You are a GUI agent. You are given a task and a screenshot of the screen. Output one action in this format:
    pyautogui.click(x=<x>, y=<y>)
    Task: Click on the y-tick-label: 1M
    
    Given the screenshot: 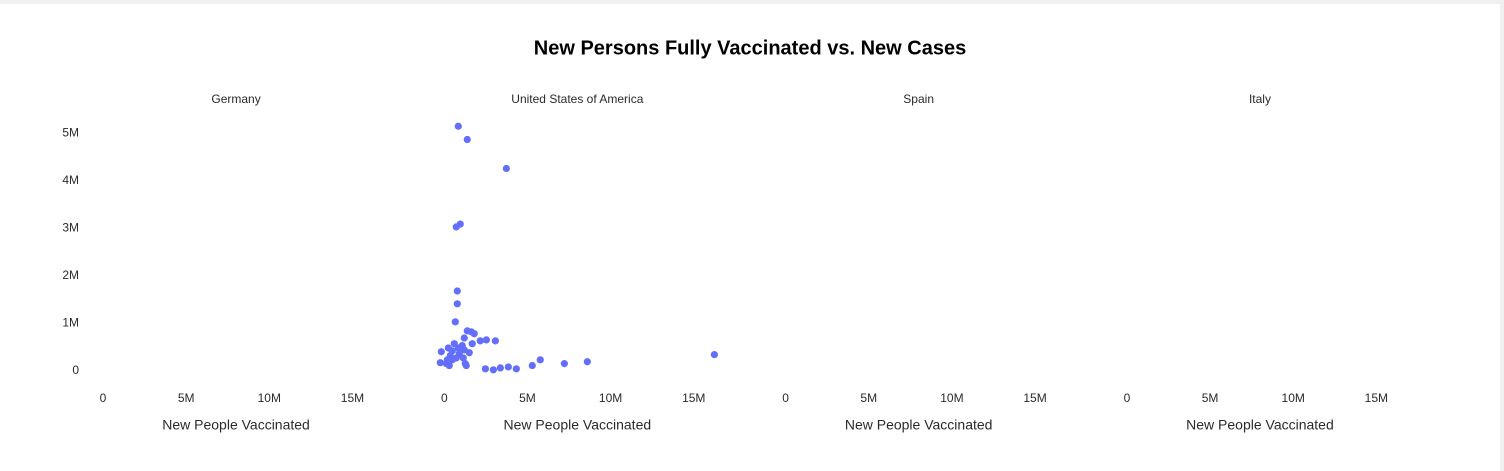 What is the action you would take?
    pyautogui.click(x=70, y=322)
    